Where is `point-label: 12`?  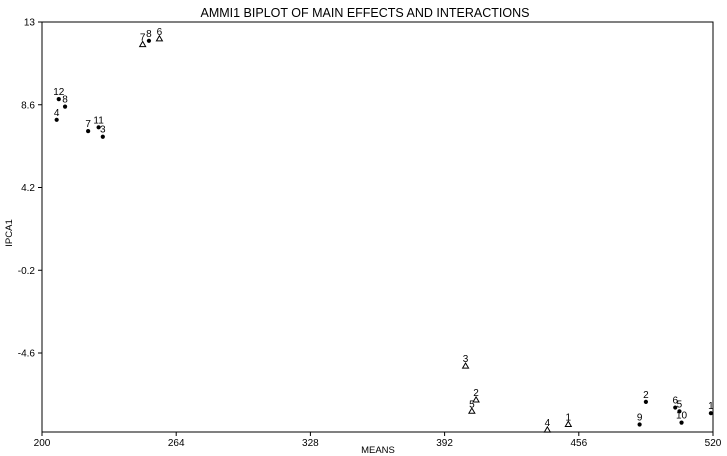
point-label: 12 is located at coordinates (59, 92).